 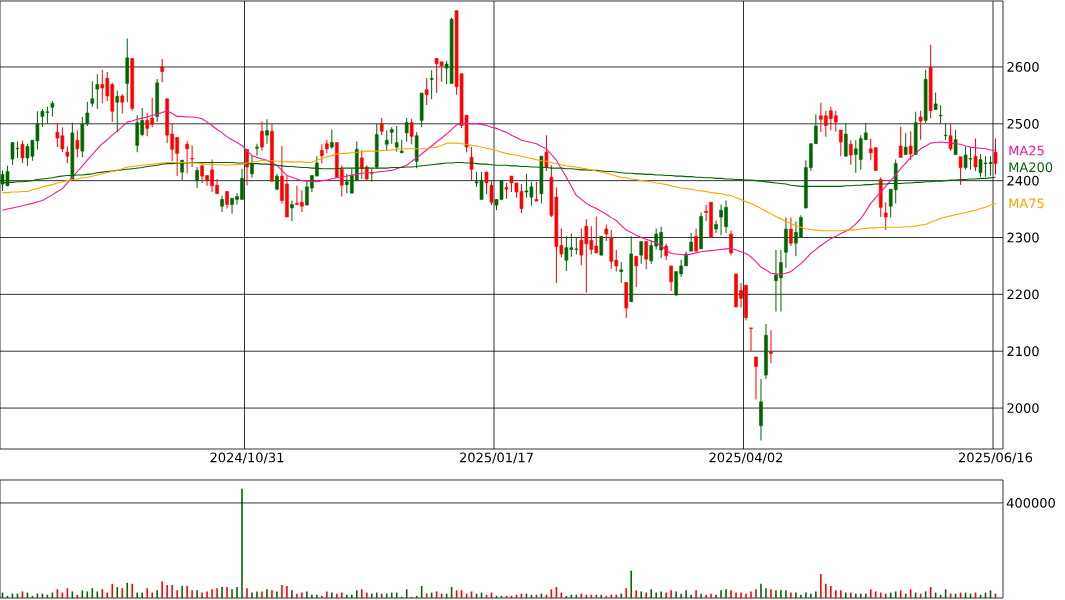 I want to click on text: 400000, so click(x=1030, y=503).